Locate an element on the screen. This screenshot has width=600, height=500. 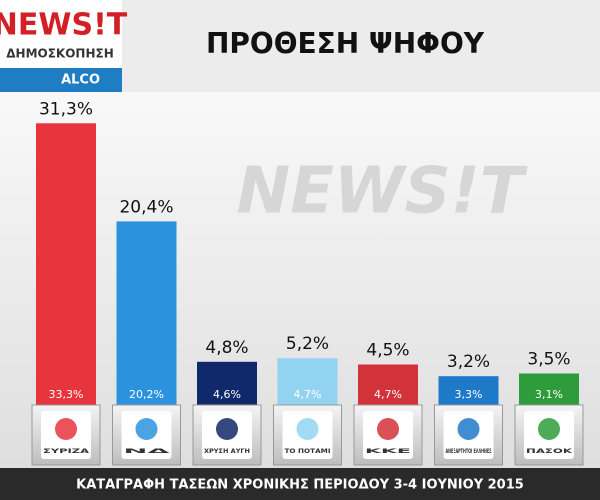
value-label: 20,4% is located at coordinates (146, 207).